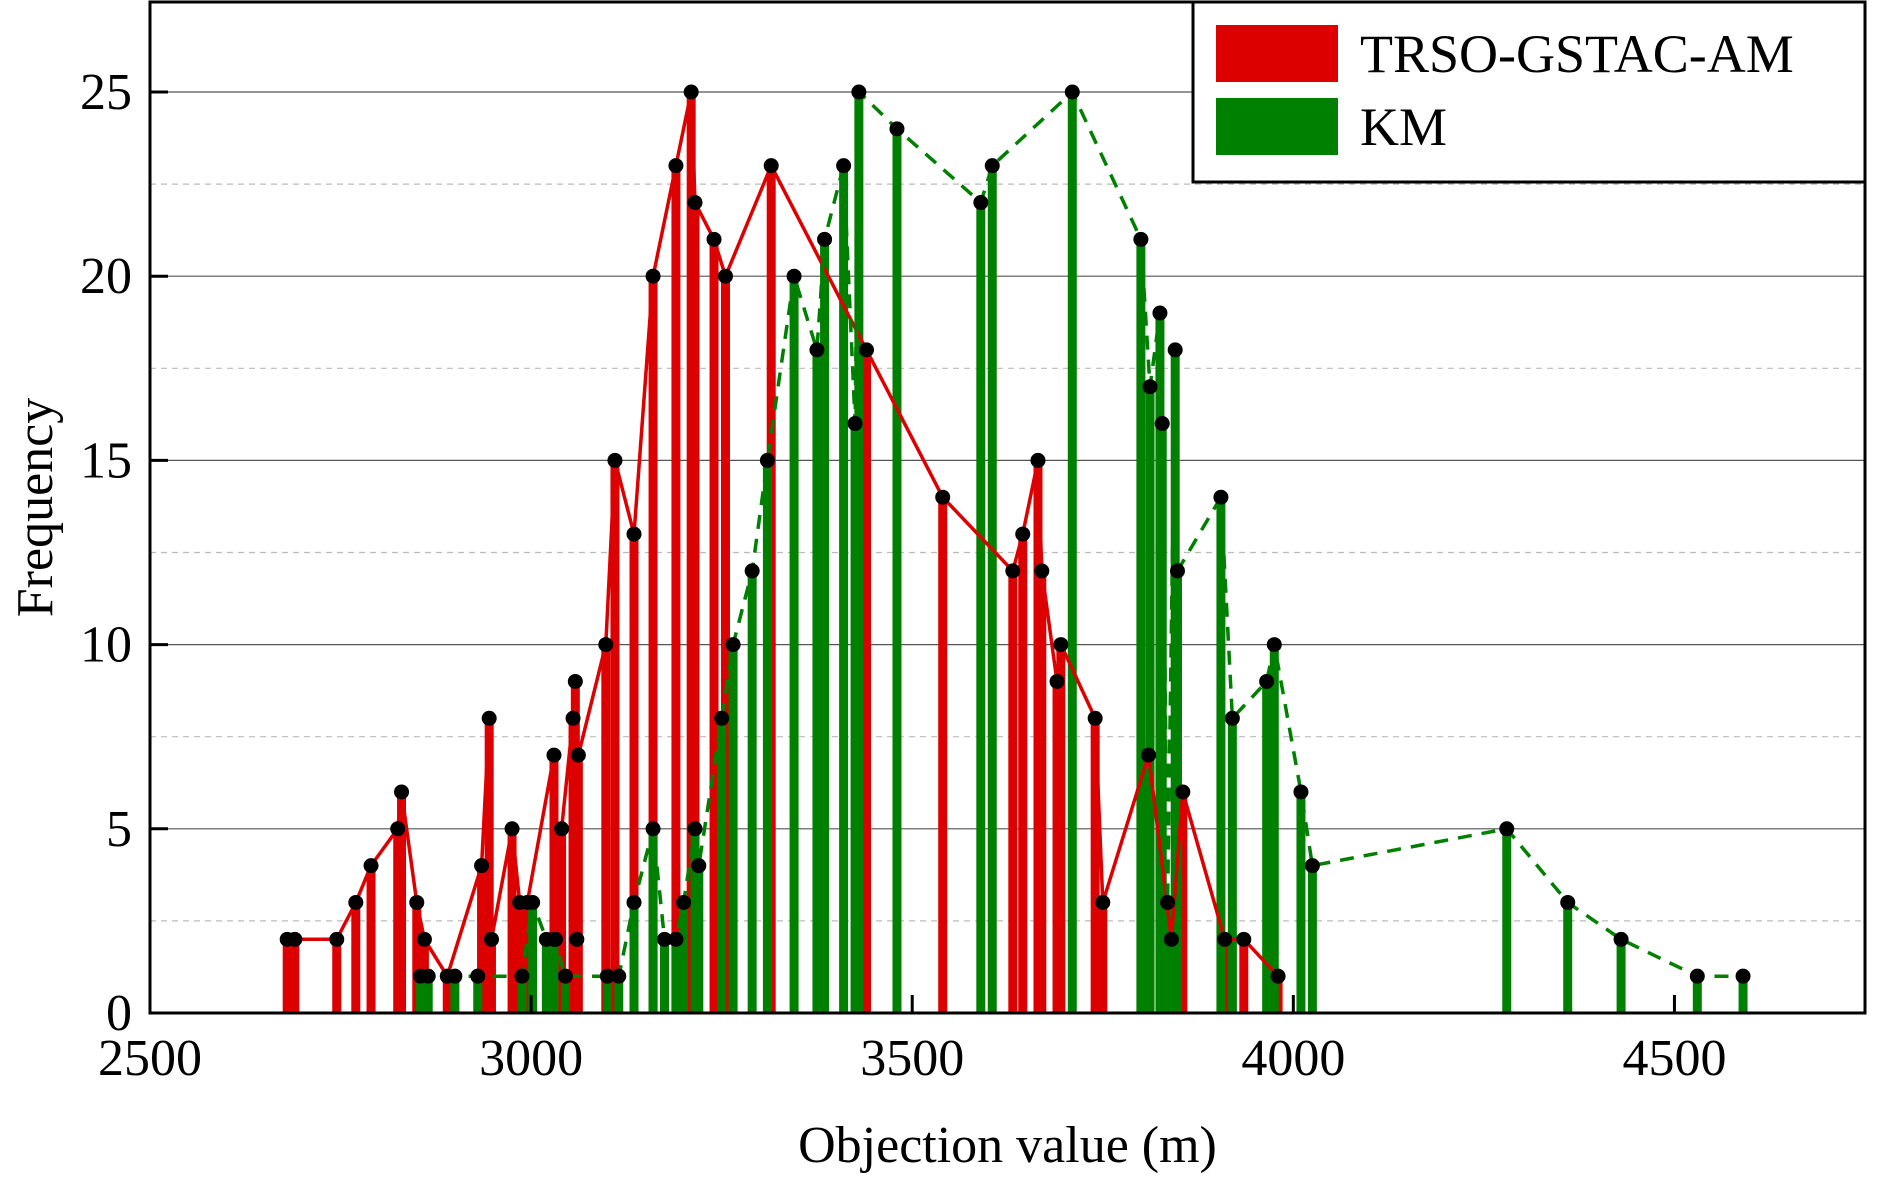 The image size is (1890, 1185). Describe the element at coordinates (912, 1058) in the screenshot. I see `x-tick-label: 3500` at that location.